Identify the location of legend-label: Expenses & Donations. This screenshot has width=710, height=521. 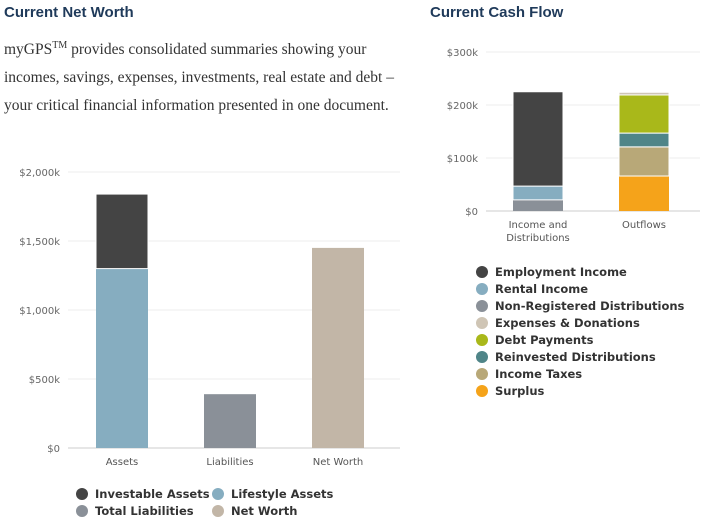
(567, 322).